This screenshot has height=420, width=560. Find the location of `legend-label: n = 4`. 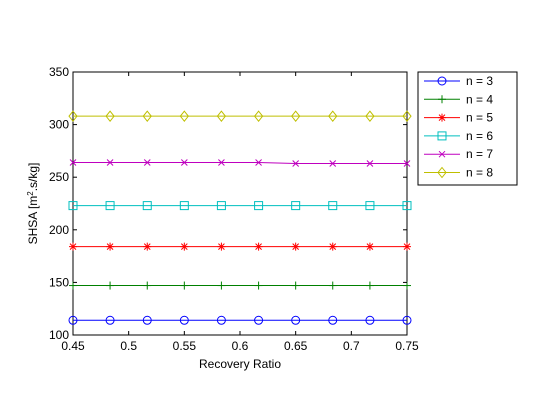

legend-label: n = 4 is located at coordinates (479, 99).